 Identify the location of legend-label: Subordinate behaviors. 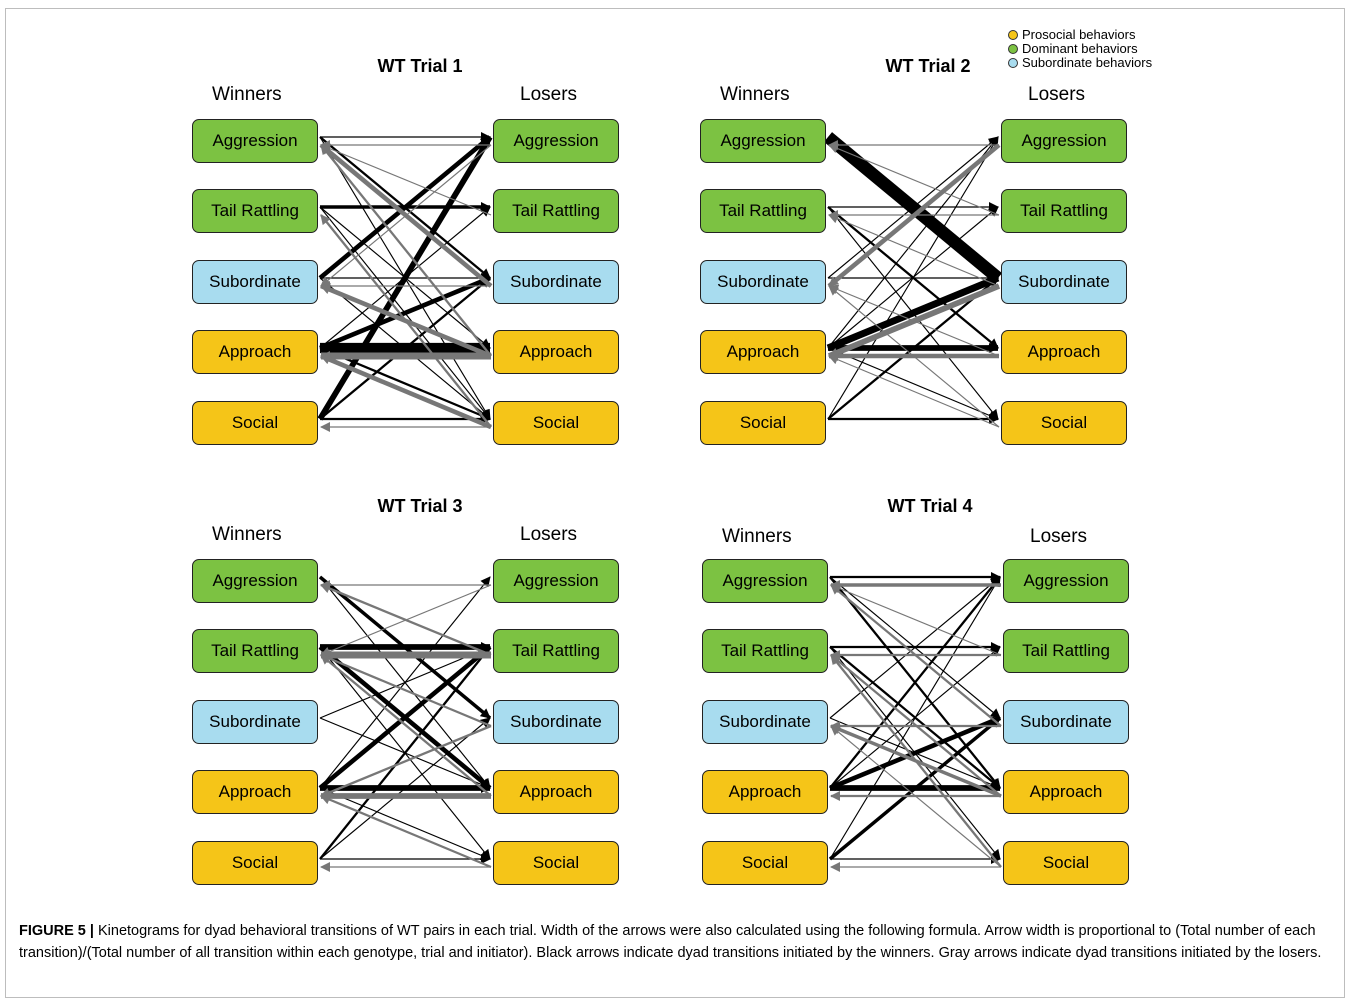
(1087, 62).